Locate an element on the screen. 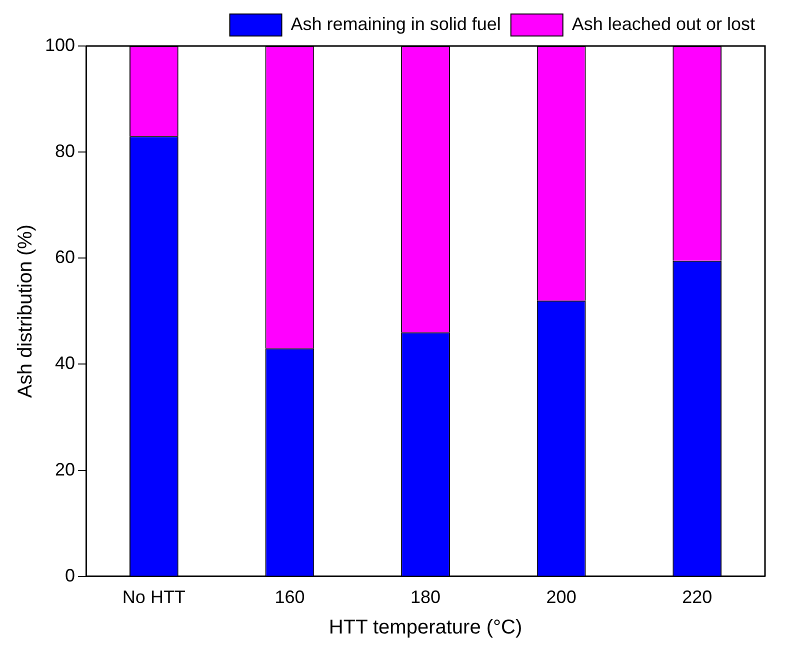 The height and width of the screenshot is (648, 795). y-tick-label: 100 is located at coordinates (60, 44).